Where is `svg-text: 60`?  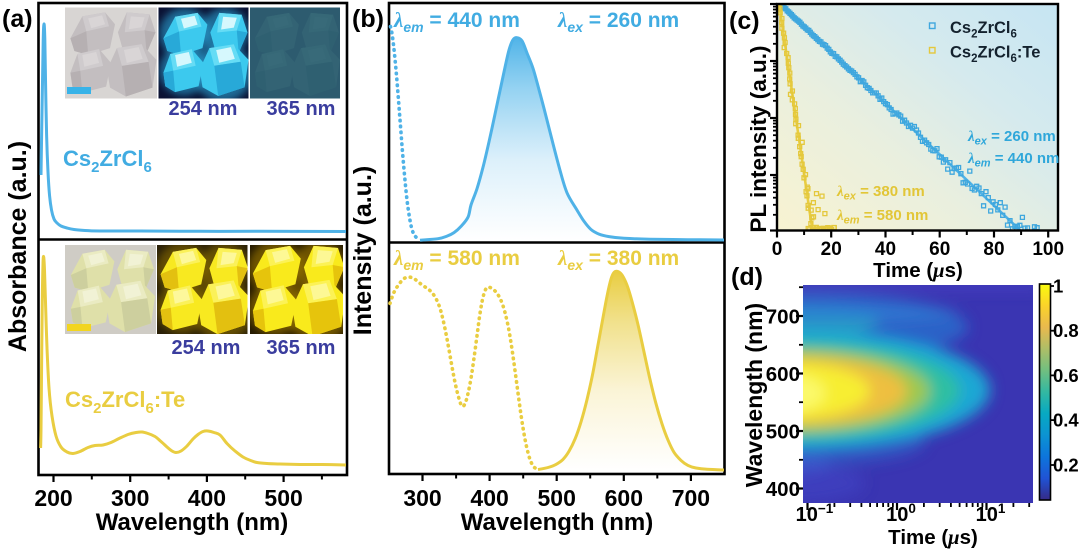 svg-text: 60 is located at coordinates (939, 249).